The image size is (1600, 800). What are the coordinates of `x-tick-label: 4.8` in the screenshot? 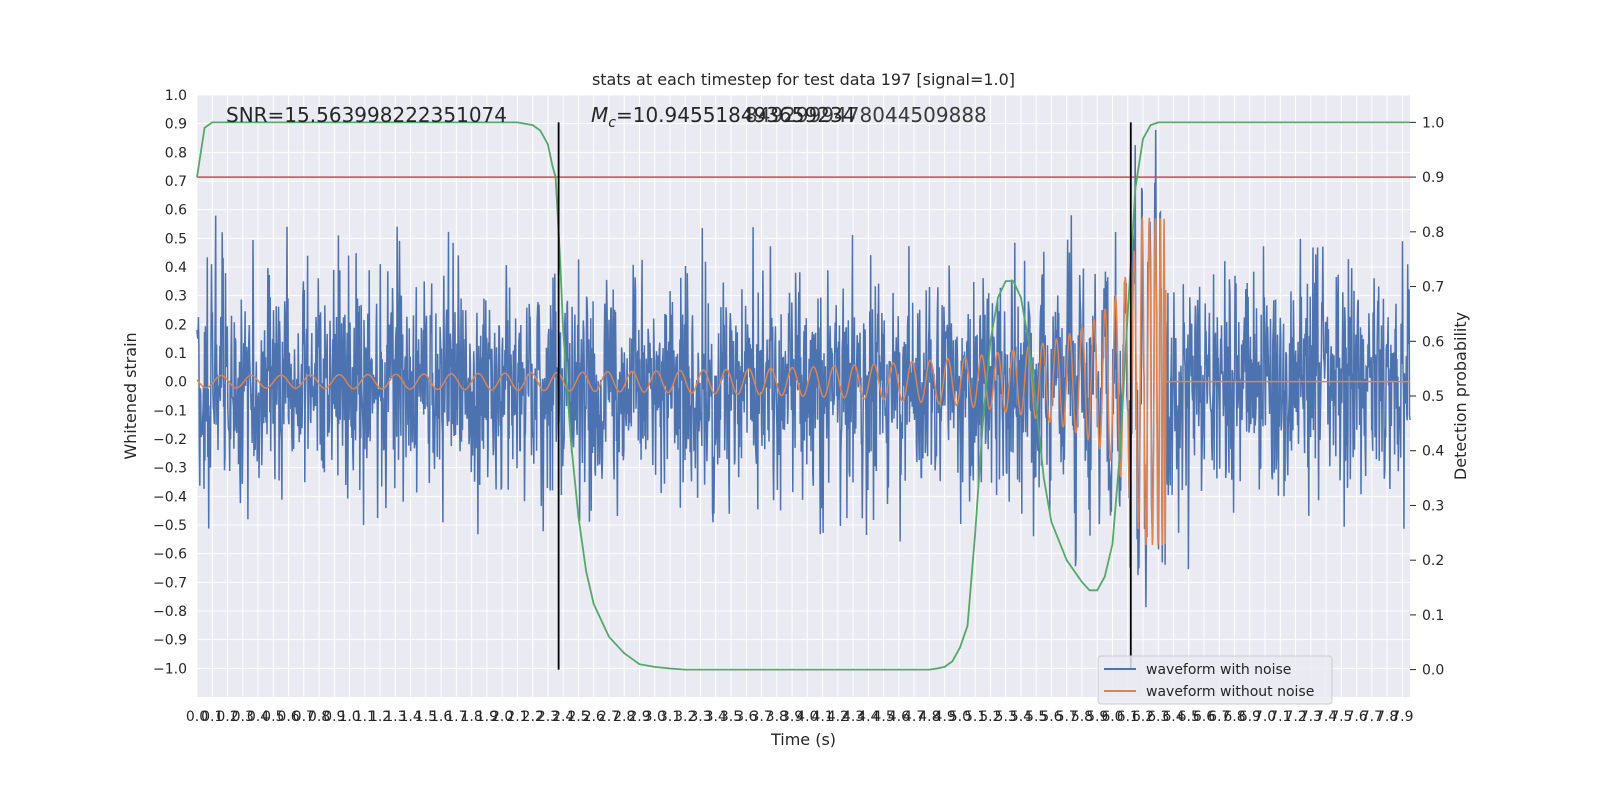 It's located at (929, 717).